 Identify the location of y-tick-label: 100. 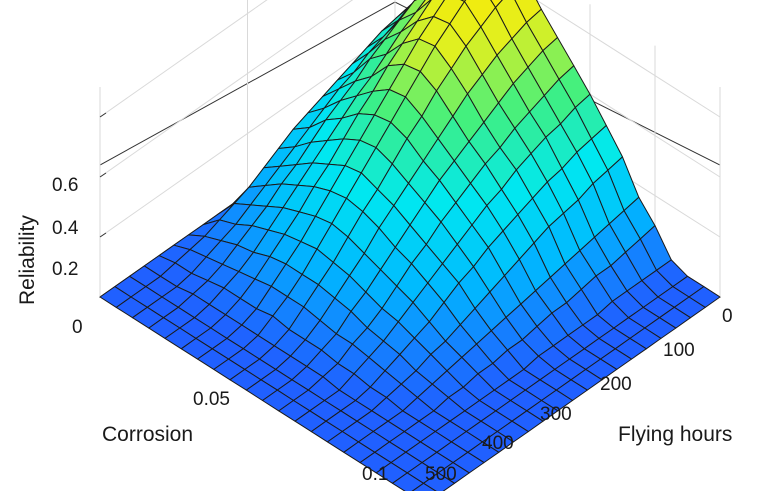
(679, 350).